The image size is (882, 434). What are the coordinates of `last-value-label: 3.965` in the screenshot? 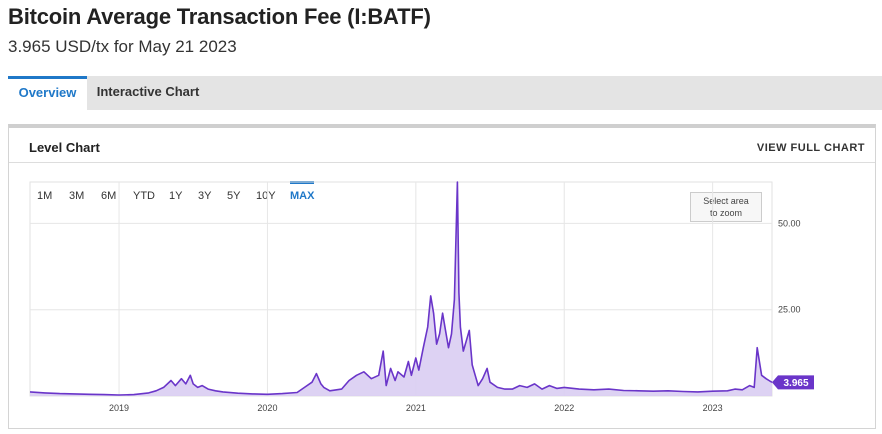 It's located at (795, 383).